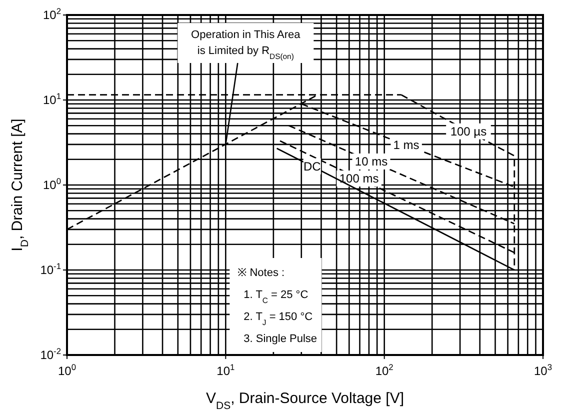 This screenshot has height=416, width=571. Describe the element at coordinates (543, 370) in the screenshot. I see `x-tick-label: 10$^{3}$` at that location.